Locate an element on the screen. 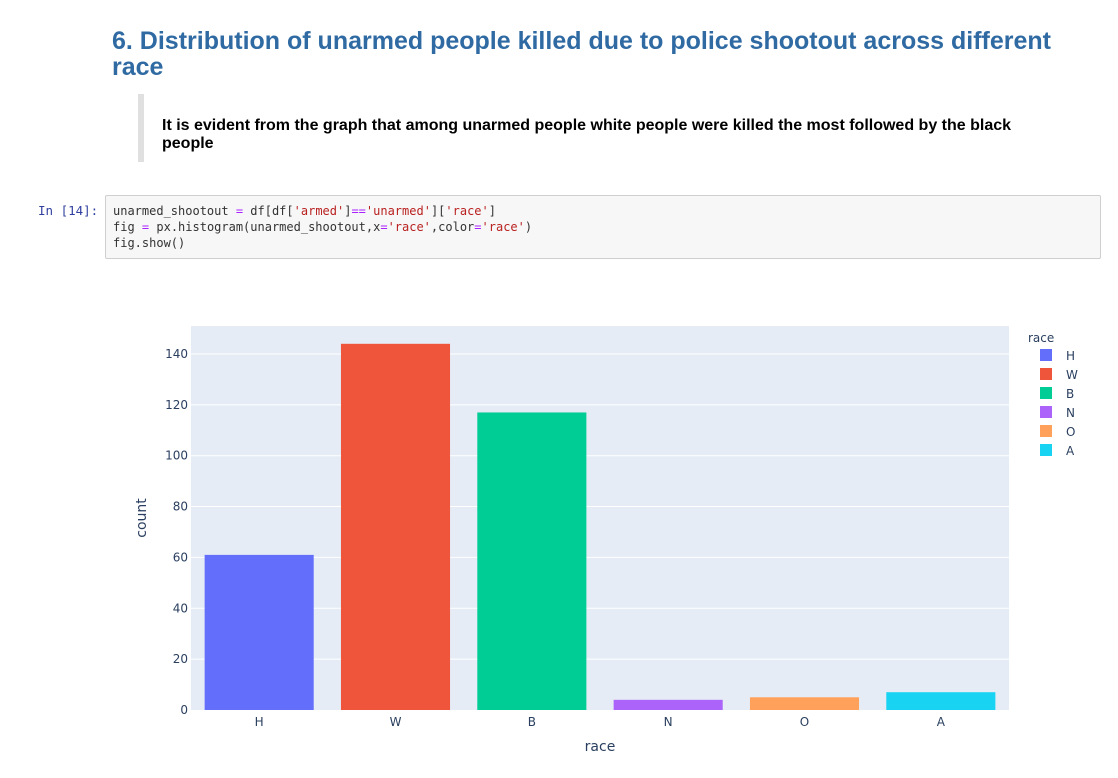  legend-label: H is located at coordinates (1070, 356).